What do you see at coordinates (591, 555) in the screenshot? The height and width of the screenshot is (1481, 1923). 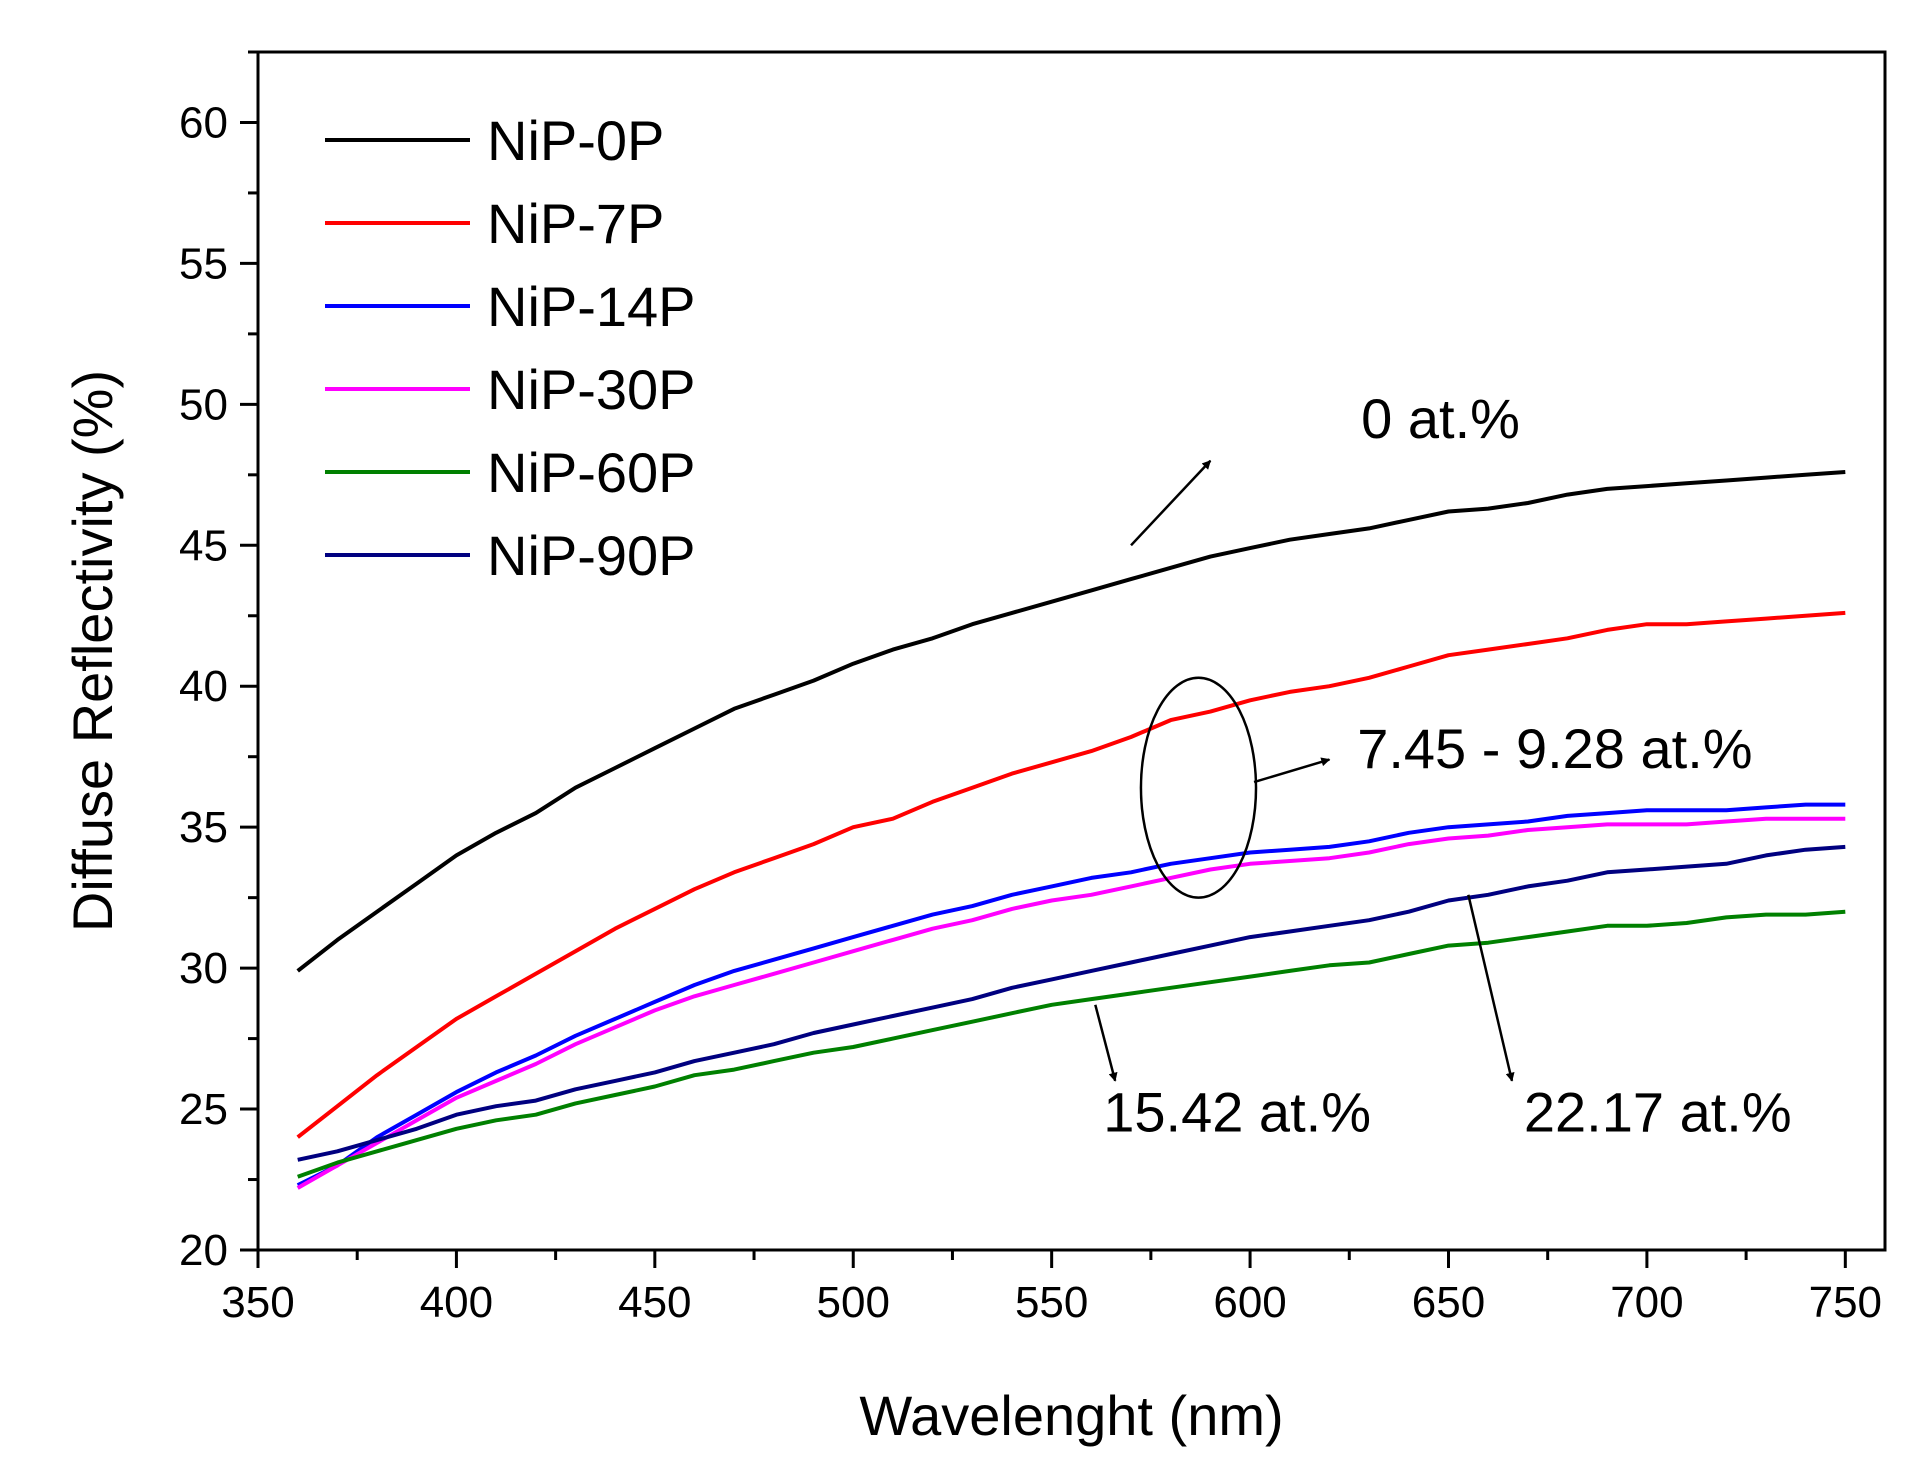 I see `legend-label: NiP-90P` at bounding box center [591, 555].